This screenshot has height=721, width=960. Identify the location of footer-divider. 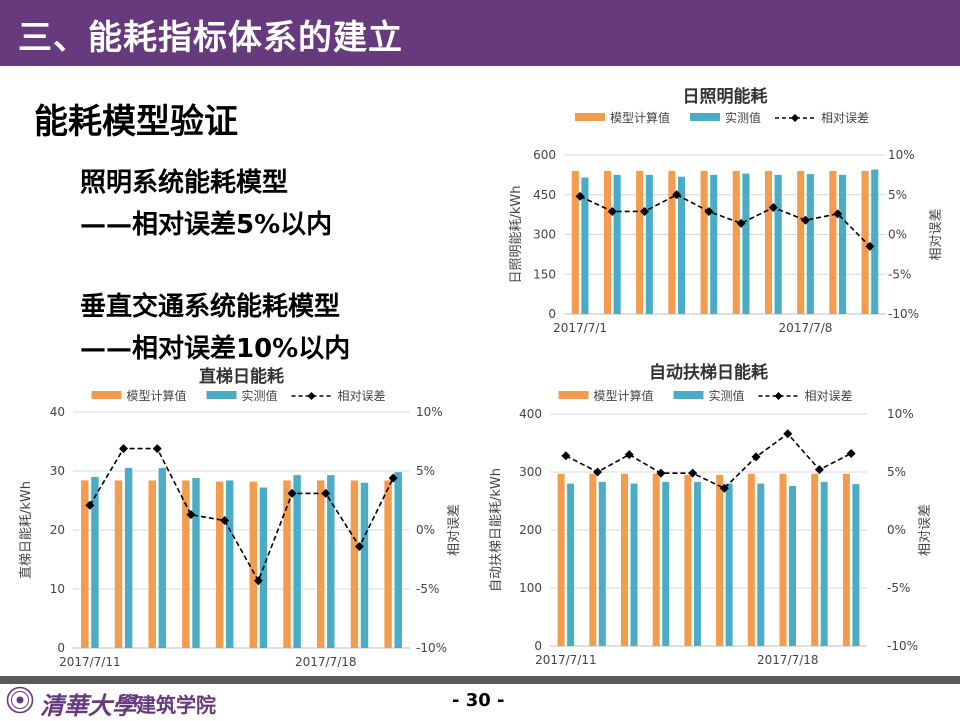
(480, 680).